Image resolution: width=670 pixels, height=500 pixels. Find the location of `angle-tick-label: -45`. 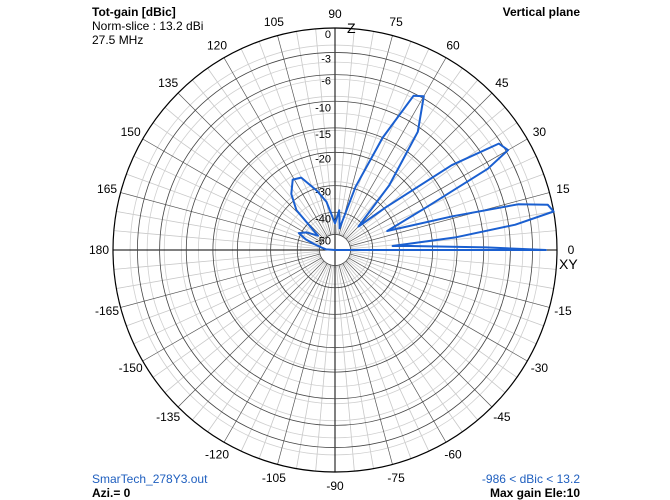

angle-tick-label: -45 is located at coordinates (502, 417).